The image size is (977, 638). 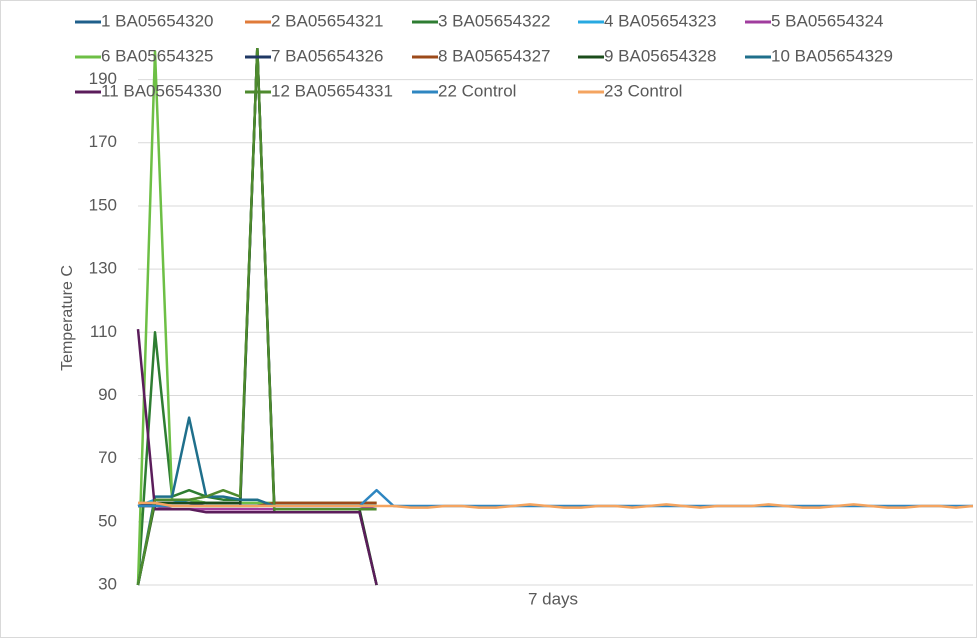 I want to click on y-tick-label: 30, so click(x=107, y=583).